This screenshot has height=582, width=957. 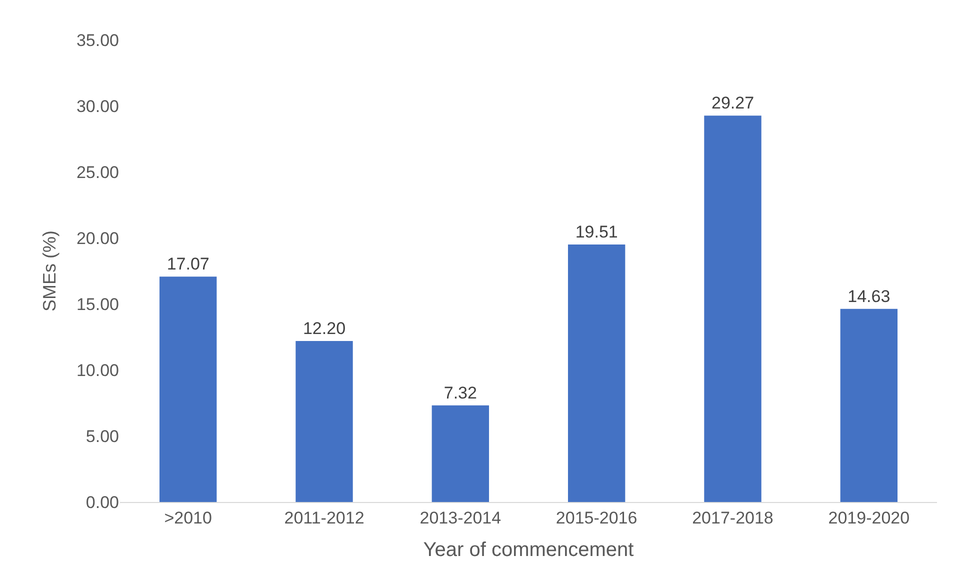 I want to click on x-tick-label: >2010, so click(x=188, y=518).